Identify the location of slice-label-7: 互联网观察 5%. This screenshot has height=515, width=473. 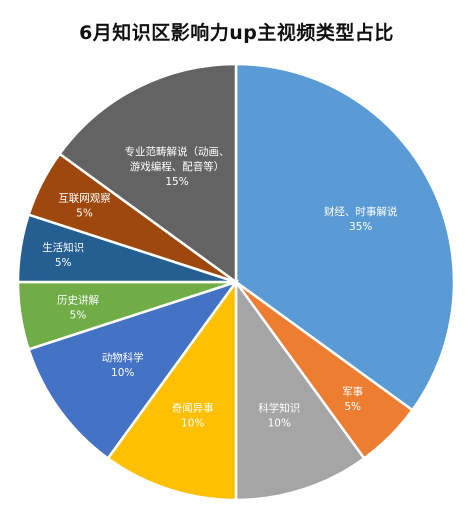
(84, 205).